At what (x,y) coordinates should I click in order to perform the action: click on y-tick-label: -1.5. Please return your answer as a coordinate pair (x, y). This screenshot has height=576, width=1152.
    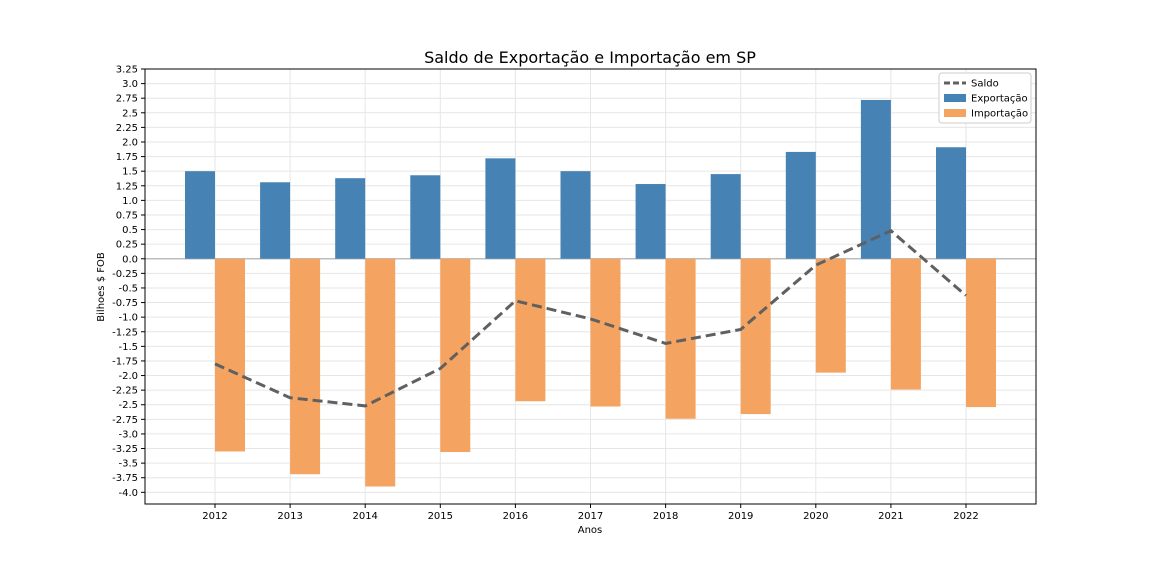
    Looking at the image, I should click on (128, 347).